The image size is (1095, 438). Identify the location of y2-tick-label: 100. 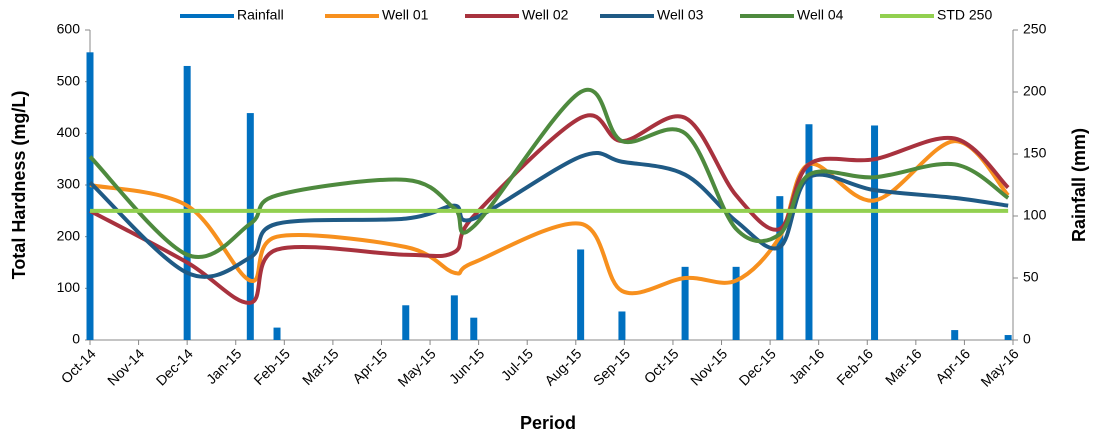
(1035, 215).